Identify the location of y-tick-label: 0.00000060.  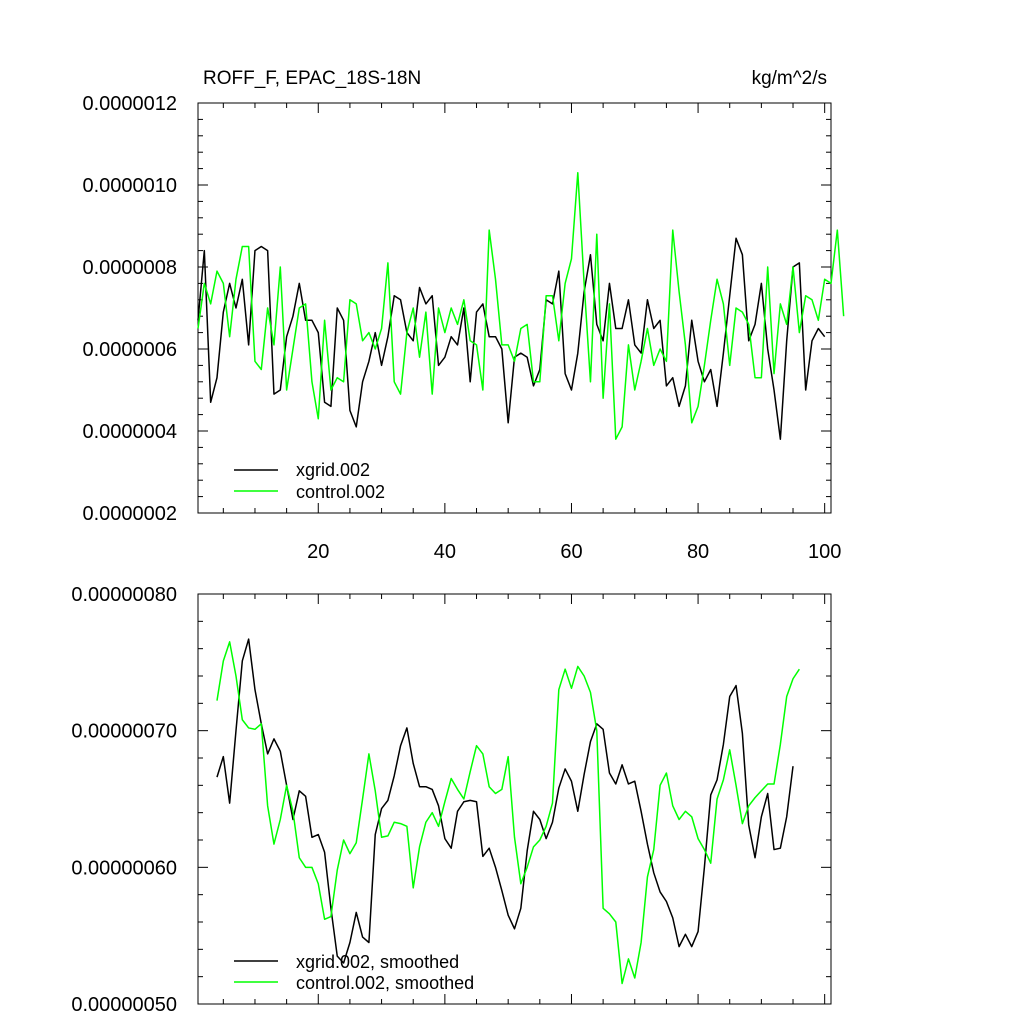
(124, 868).